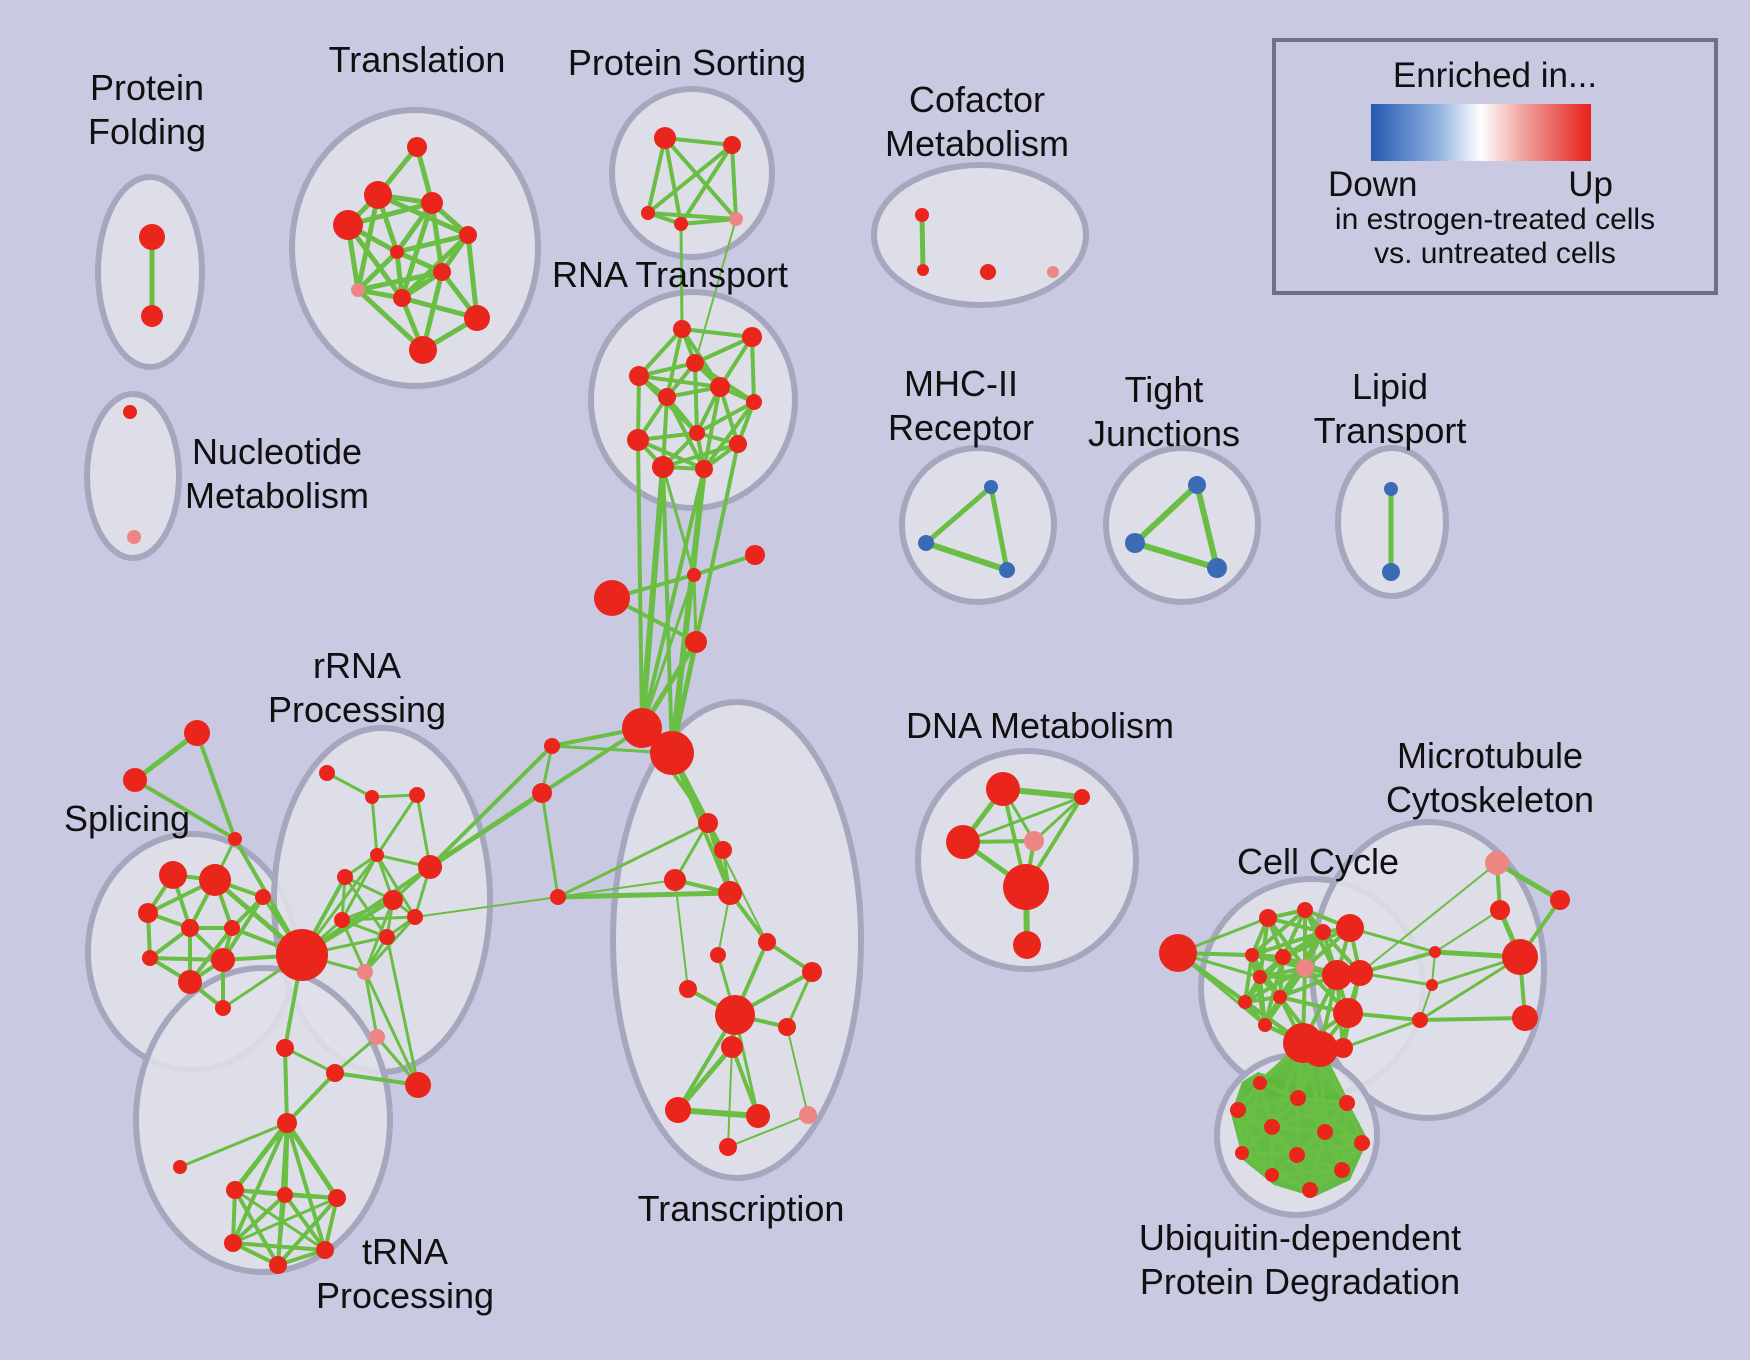 The image size is (1750, 1360). Describe the element at coordinates (1390, 386) in the screenshot. I see `cluster-label-lipid-transport: Lipid` at that location.